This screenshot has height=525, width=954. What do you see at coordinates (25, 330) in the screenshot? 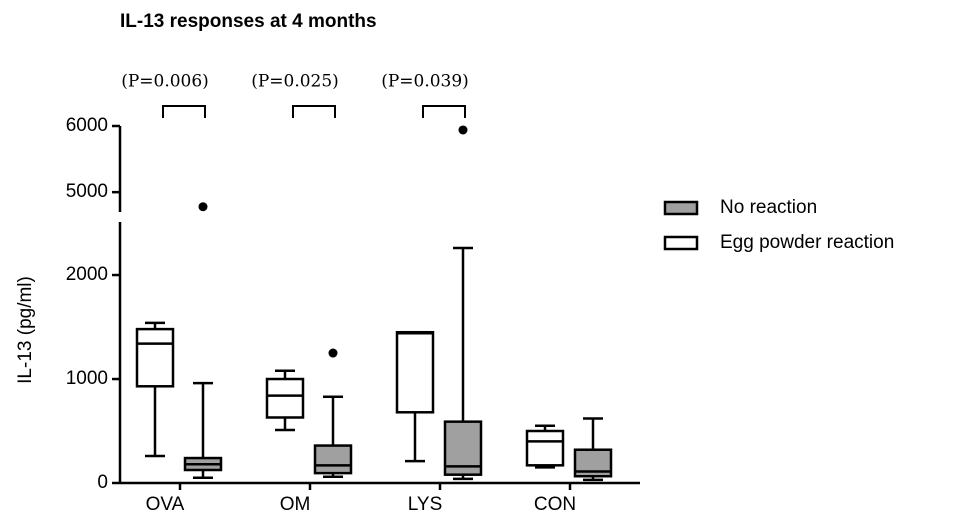
I see `y-axis-label: IL-13 (pg/ml)` at bounding box center [25, 330].